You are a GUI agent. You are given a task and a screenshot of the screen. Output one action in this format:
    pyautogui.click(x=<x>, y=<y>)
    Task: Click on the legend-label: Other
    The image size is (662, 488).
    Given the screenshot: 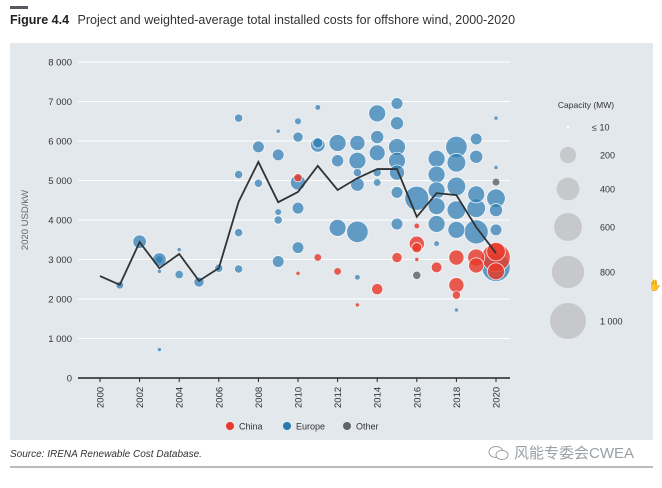 What is the action you would take?
    pyautogui.click(x=367, y=427)
    